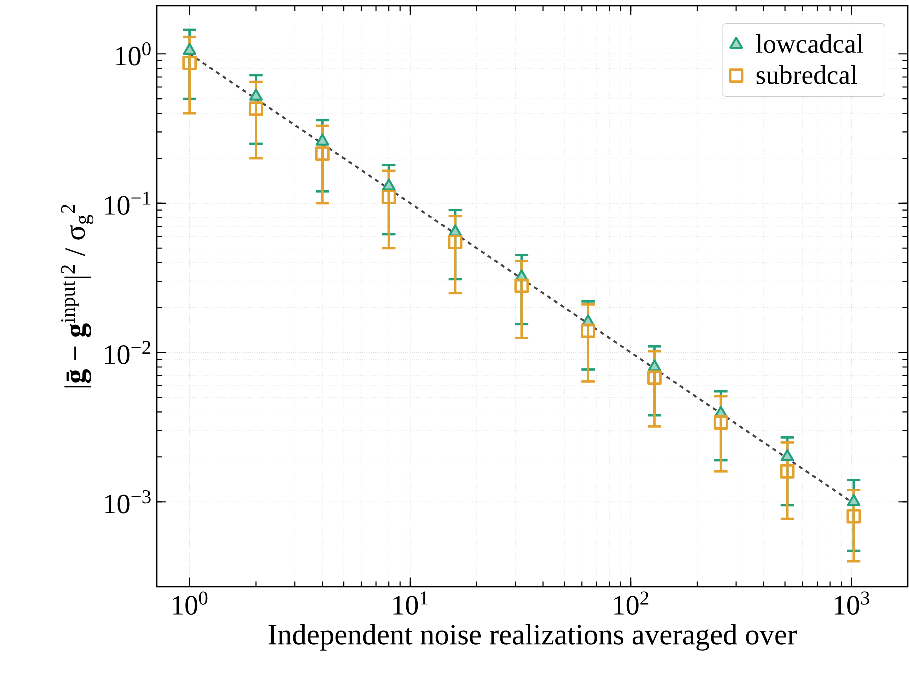 The height and width of the screenshot is (683, 909). What do you see at coordinates (127, 204) in the screenshot?
I see `y-tick-label: 10$^{−1}$` at bounding box center [127, 204].